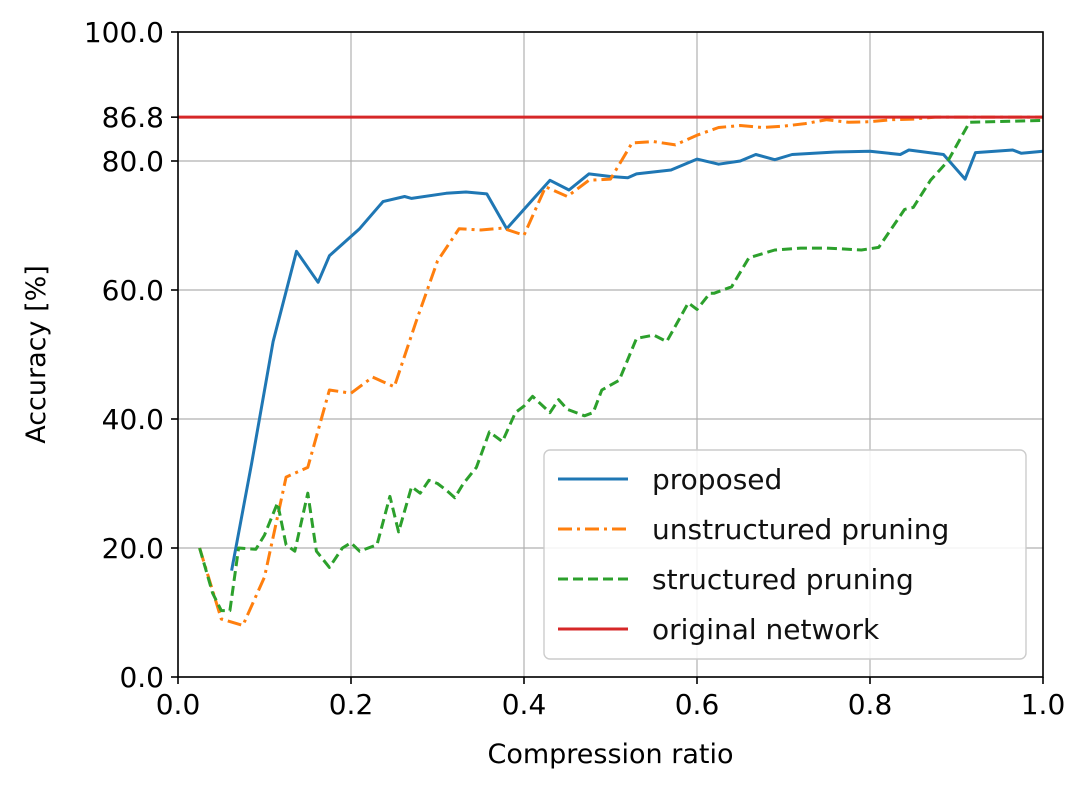  I want to click on y-tick-label-0: 0.0, so click(141, 677).